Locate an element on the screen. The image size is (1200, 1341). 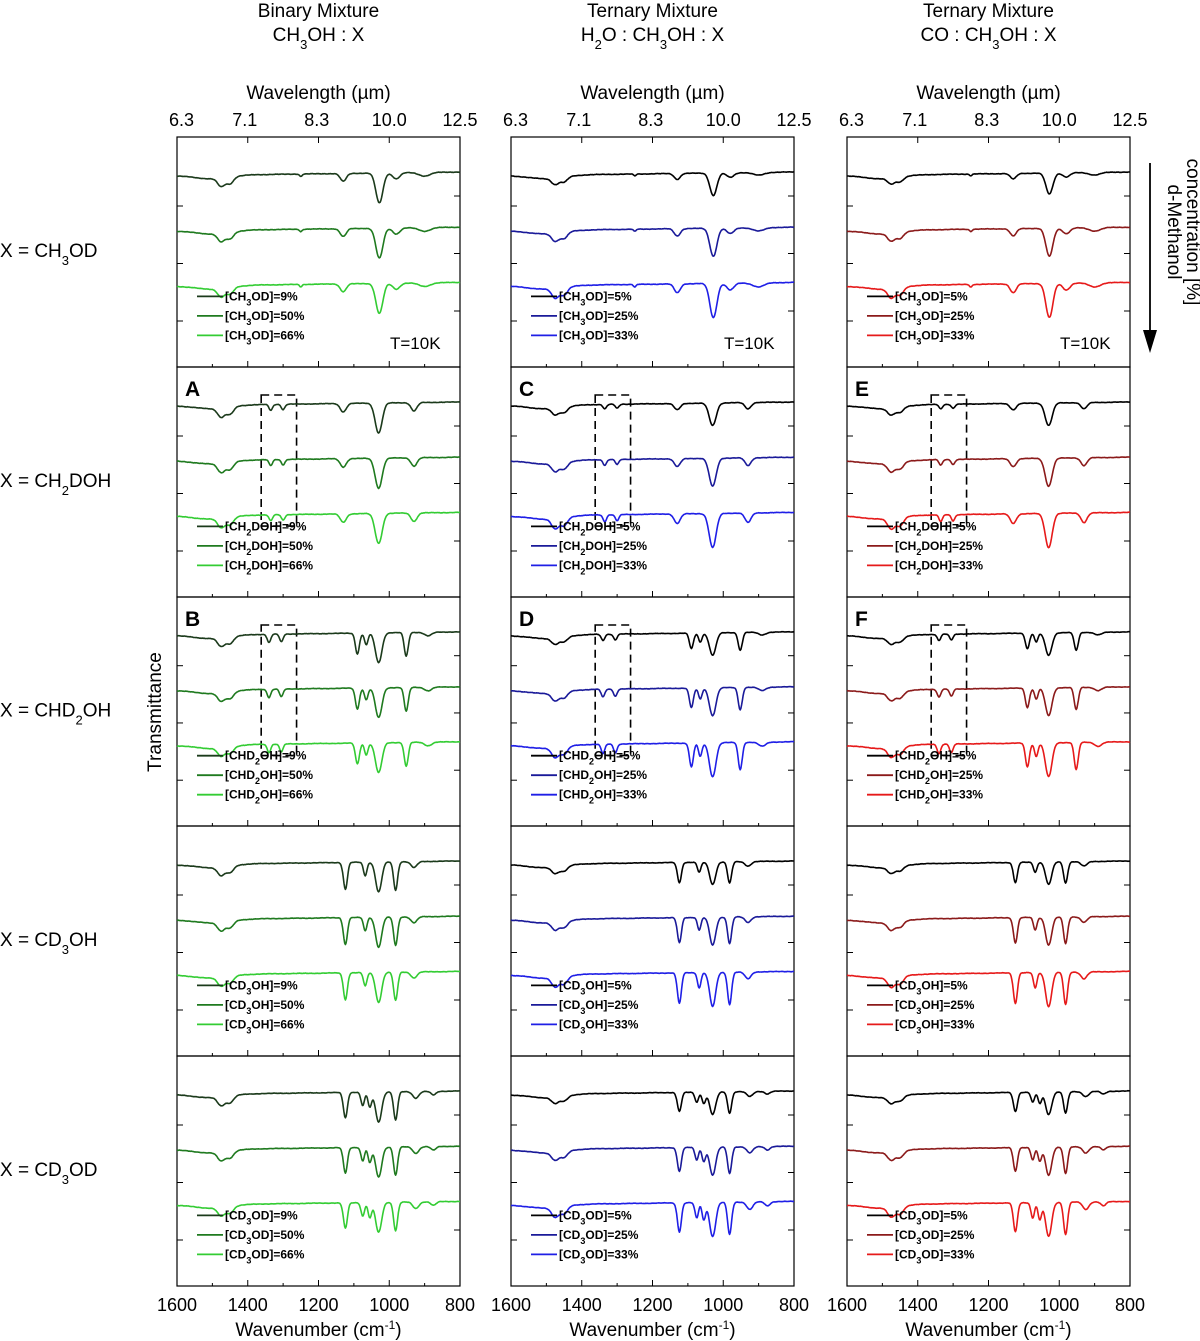
top-tick-label-2-3: 10.0 is located at coordinates (1059, 120).